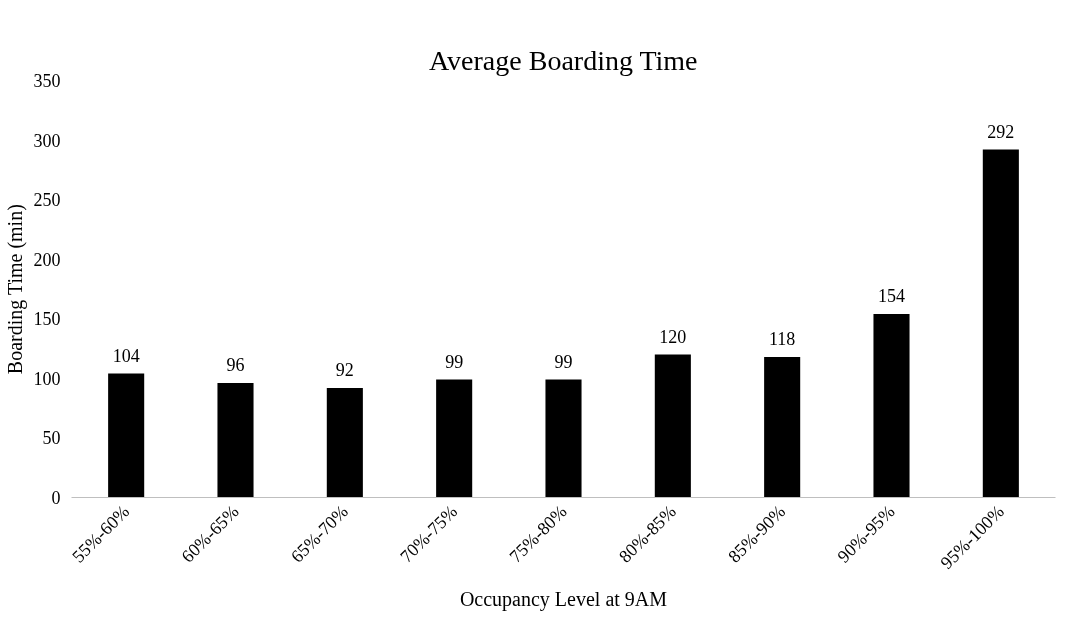 This screenshot has height=618, width=1079. I want to click on chart-title: Average Boarding Time, so click(563, 60).